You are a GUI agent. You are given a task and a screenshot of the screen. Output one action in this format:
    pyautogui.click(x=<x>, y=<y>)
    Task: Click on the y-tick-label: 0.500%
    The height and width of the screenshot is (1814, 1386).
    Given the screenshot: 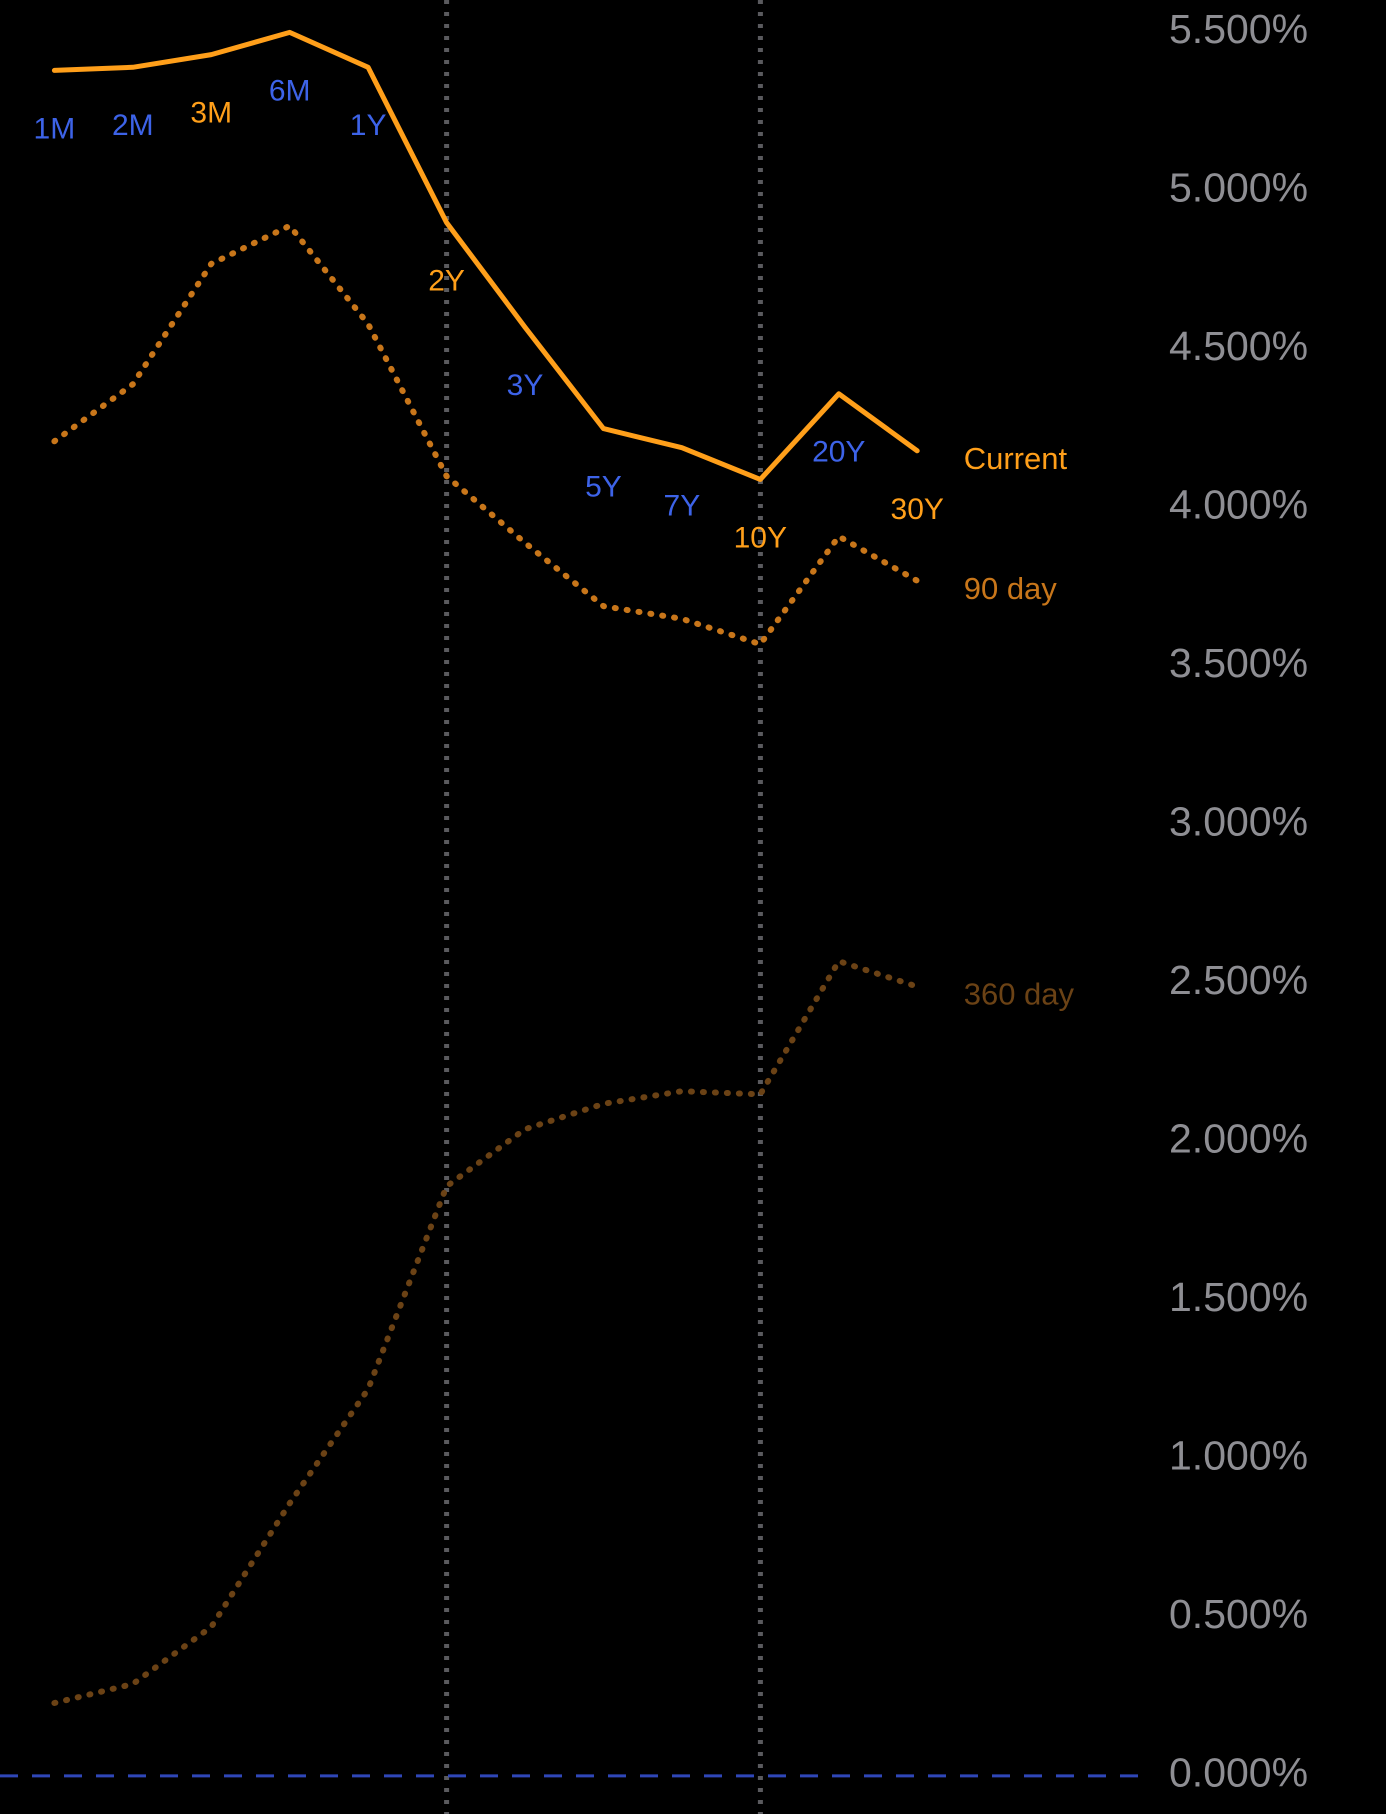 What is the action you would take?
    pyautogui.click(x=1238, y=1614)
    